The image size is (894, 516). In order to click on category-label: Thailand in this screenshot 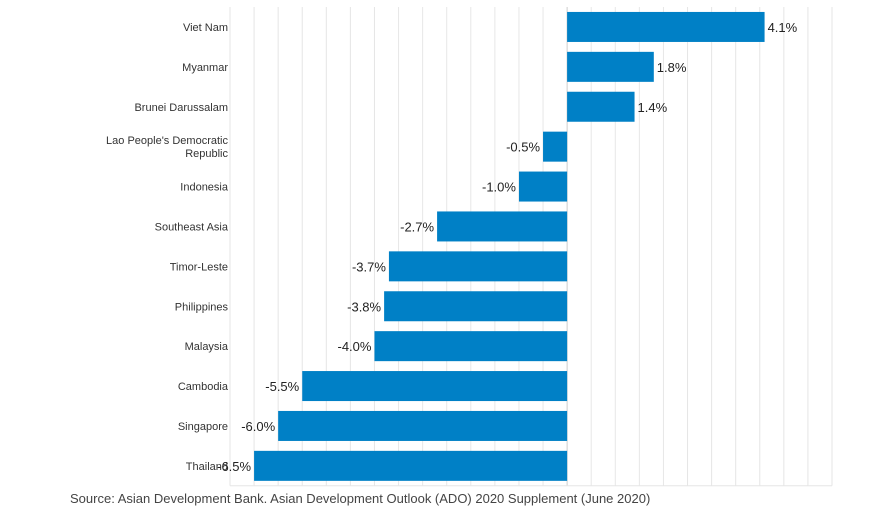, I will do `click(207, 467)`.